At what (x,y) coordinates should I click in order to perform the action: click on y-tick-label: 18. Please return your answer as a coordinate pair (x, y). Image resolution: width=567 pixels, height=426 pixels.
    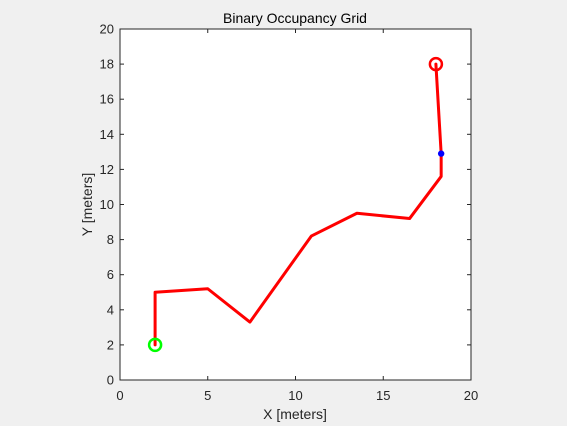
    Looking at the image, I should click on (107, 64).